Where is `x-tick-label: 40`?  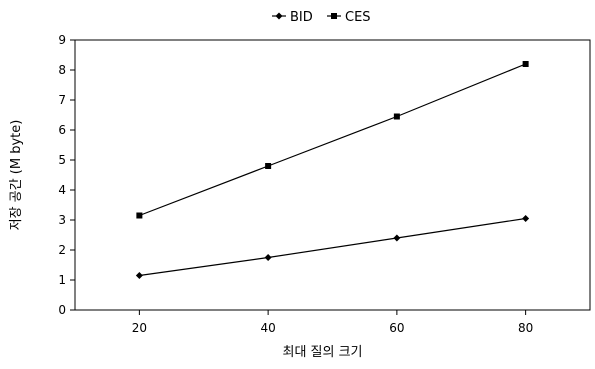 x-tick-label: 40 is located at coordinates (267, 328).